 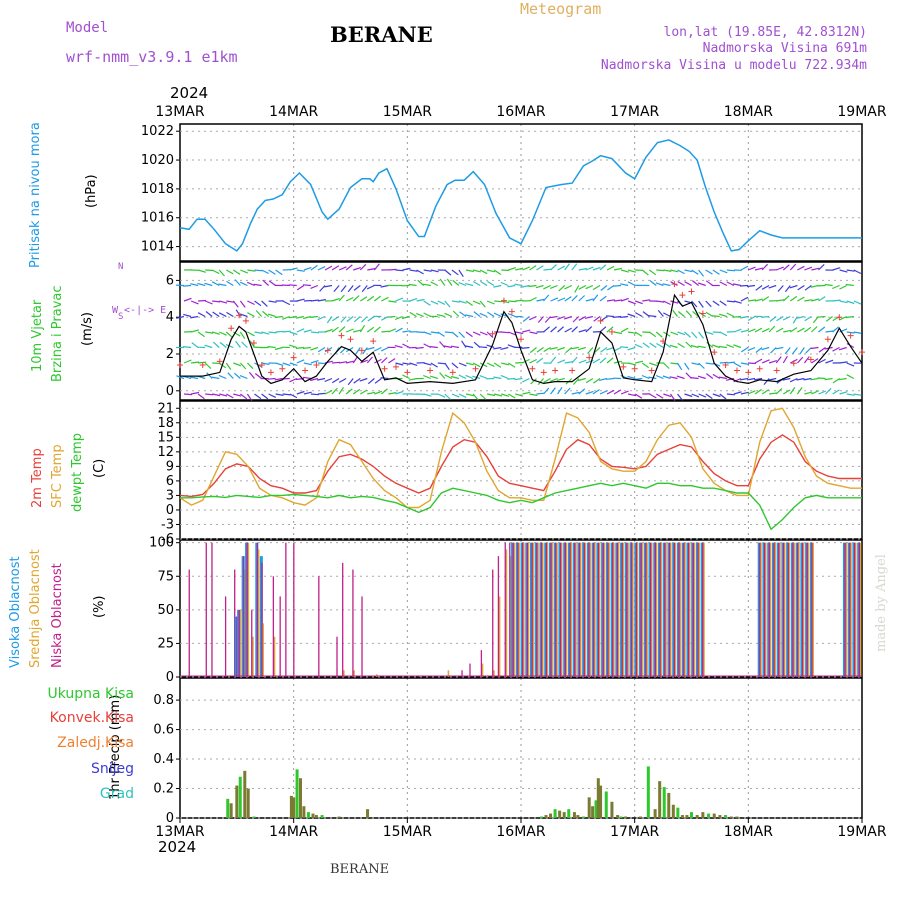 What do you see at coordinates (87, 28) in the screenshot?
I see `model-label: Model` at bounding box center [87, 28].